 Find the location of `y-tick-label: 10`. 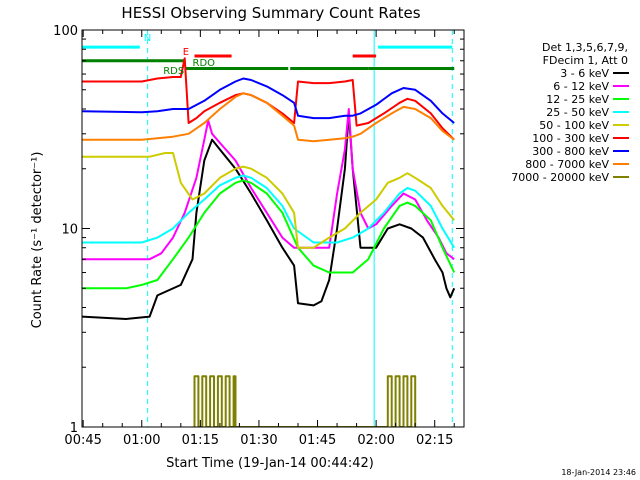

y-tick-label: 10 is located at coordinates (69, 230).